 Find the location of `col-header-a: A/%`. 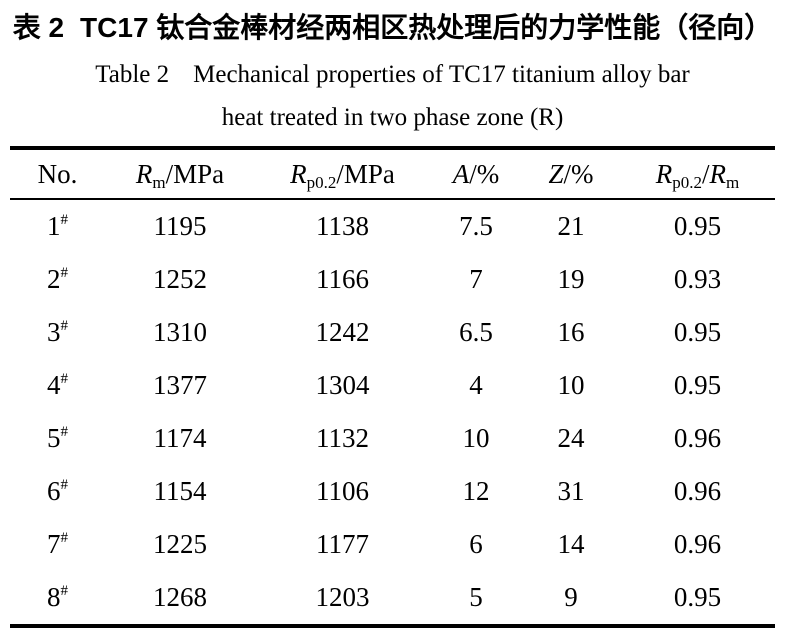

col-header-a: A/% is located at coordinates (476, 174).